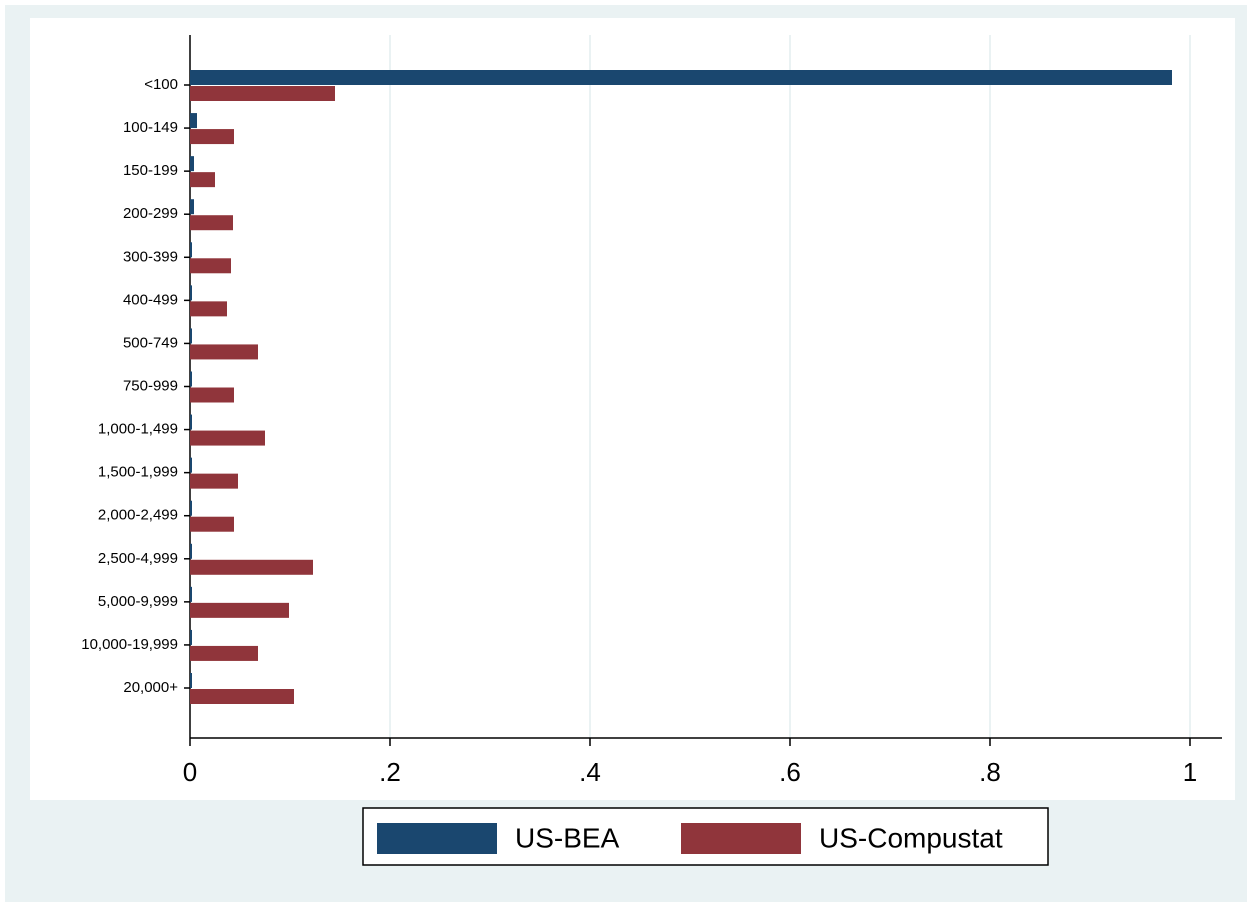 Image resolution: width=1252 pixels, height=907 pixels. What do you see at coordinates (129, 644) in the screenshot?
I see `y-tick-label: 10,000-19,999` at bounding box center [129, 644].